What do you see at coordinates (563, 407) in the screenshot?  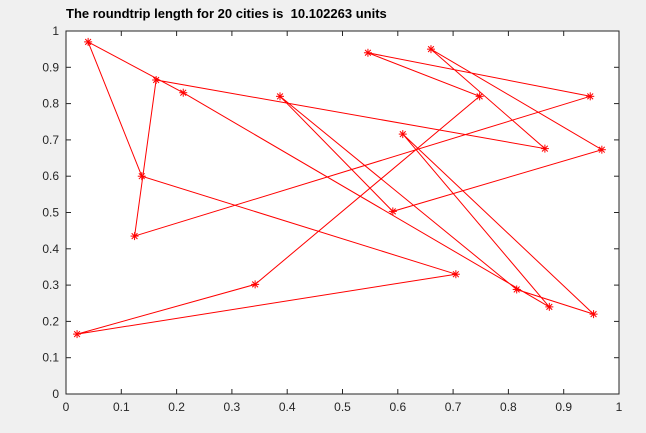 I see `x-tick-label: 0.9` at bounding box center [563, 407].